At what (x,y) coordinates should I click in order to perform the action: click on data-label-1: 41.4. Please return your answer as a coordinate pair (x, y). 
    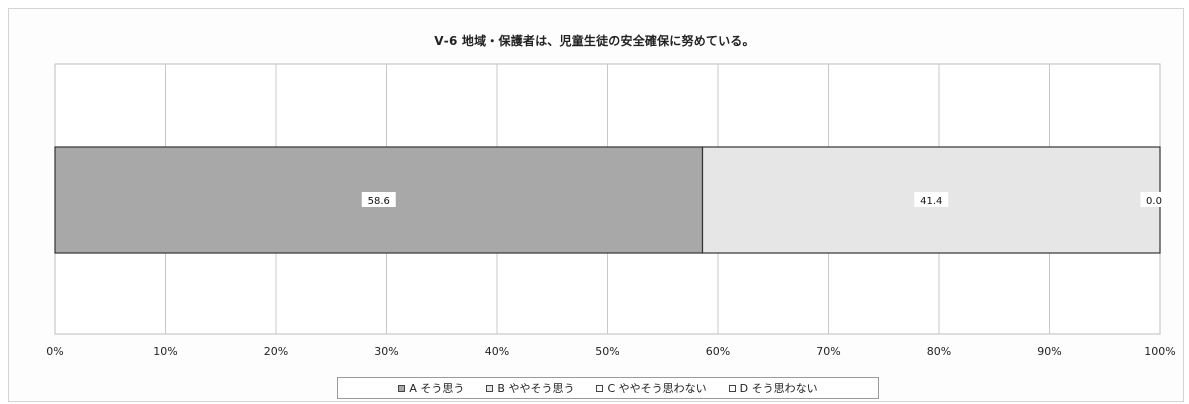
    Looking at the image, I should click on (931, 201).